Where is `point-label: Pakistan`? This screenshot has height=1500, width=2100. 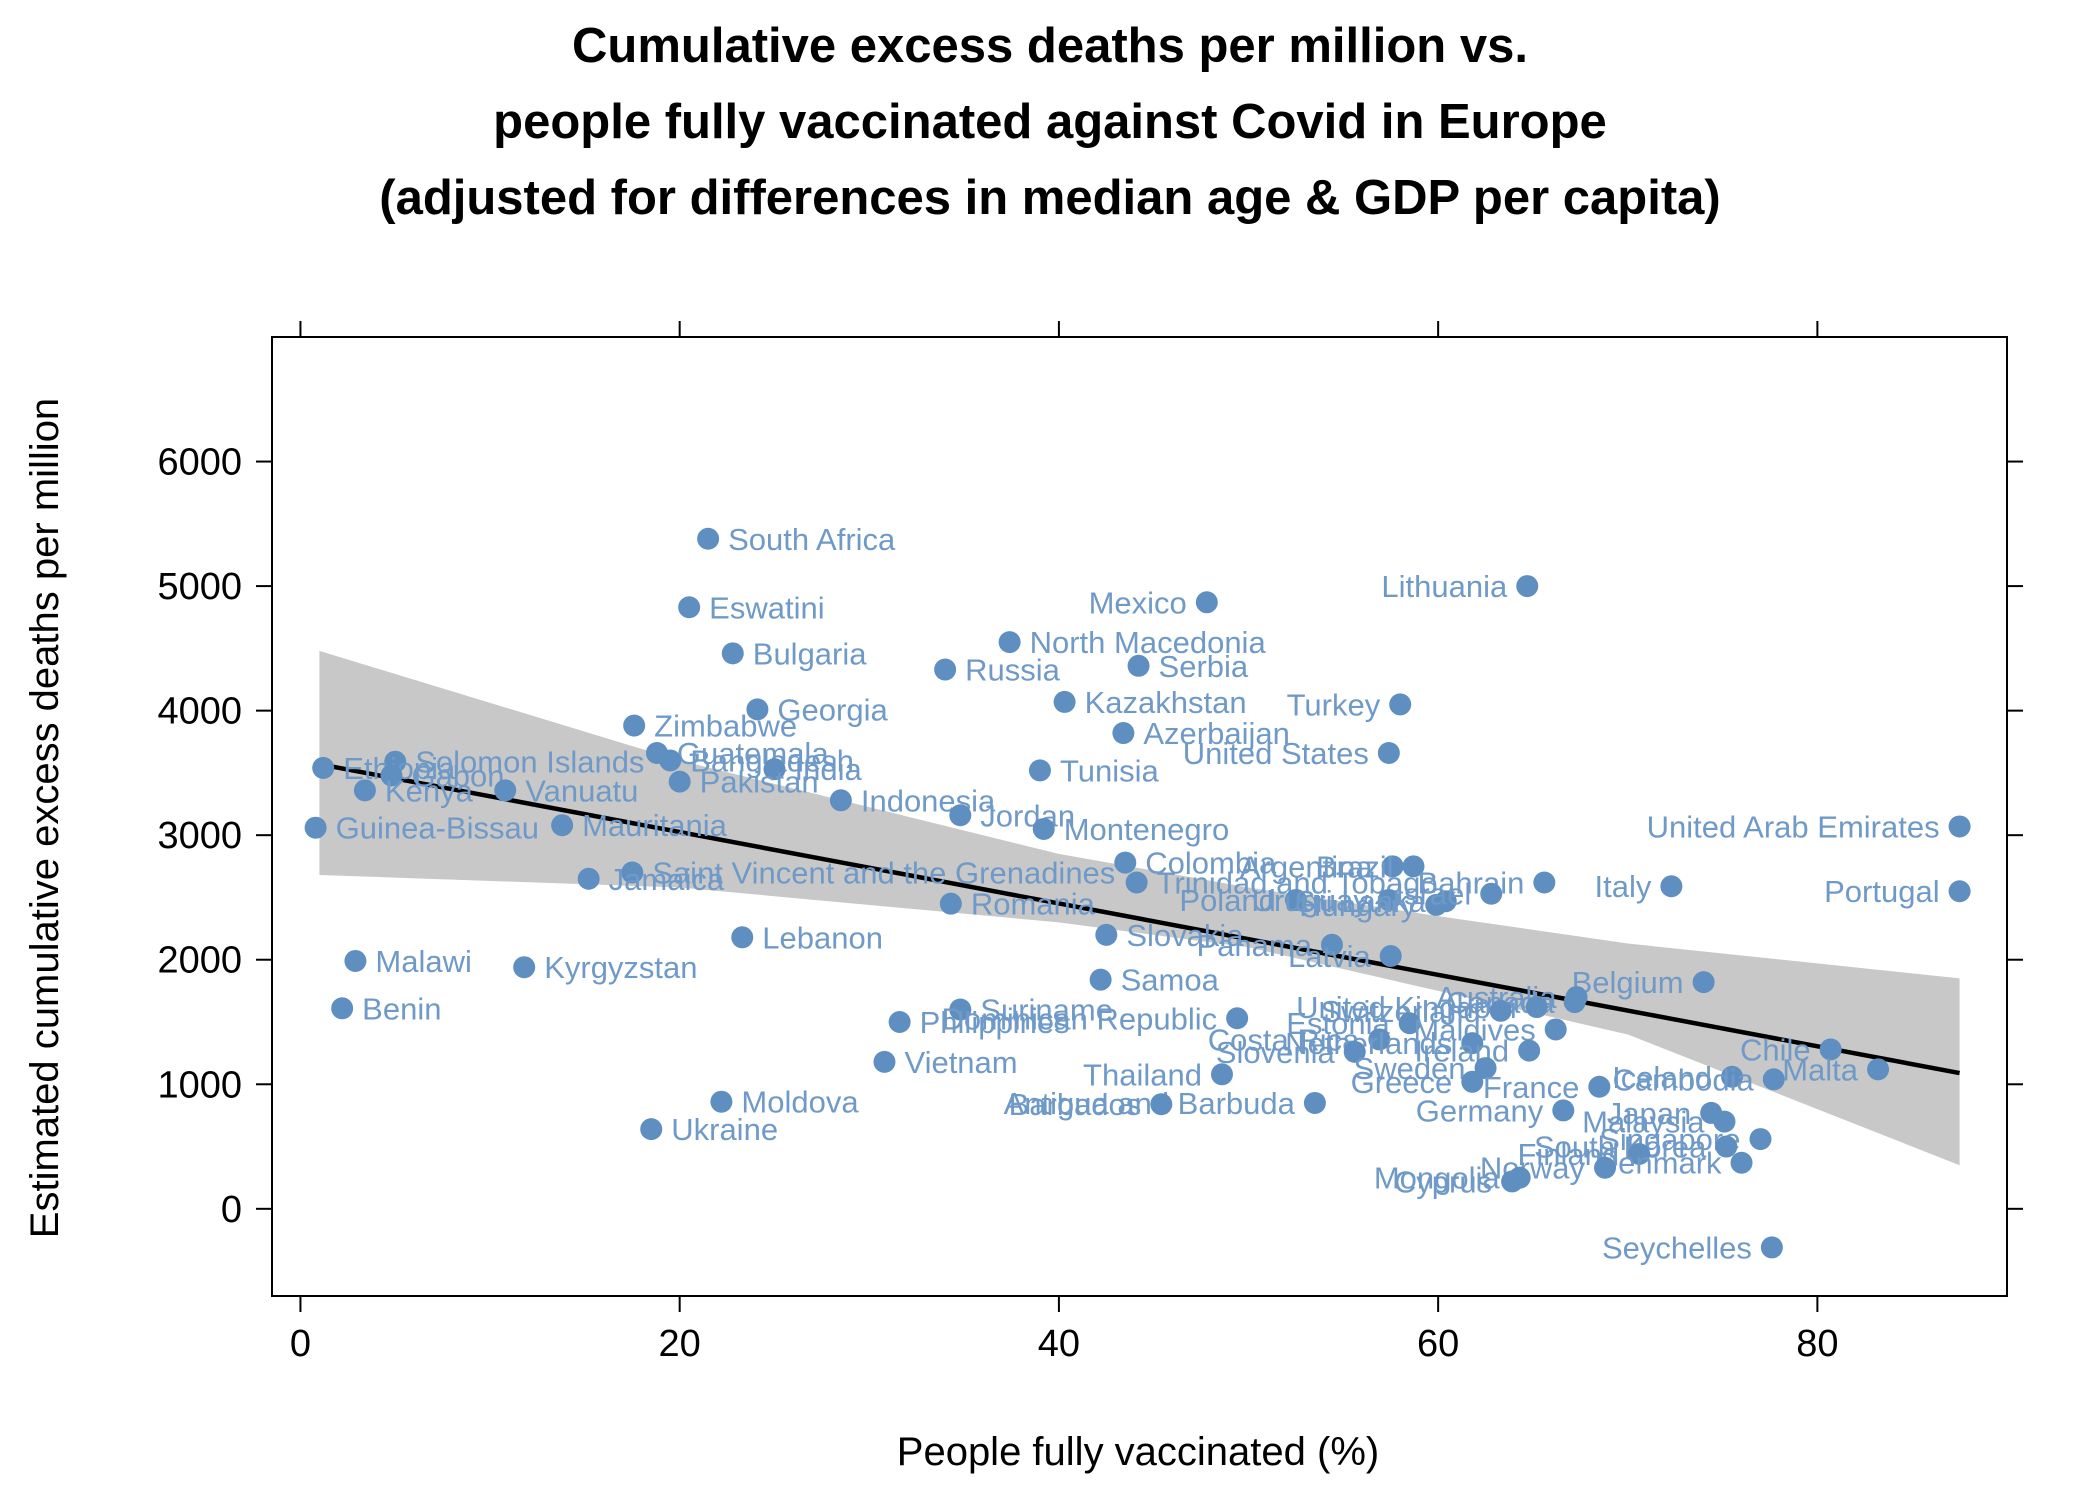 point-label: Pakistan is located at coordinates (759, 782).